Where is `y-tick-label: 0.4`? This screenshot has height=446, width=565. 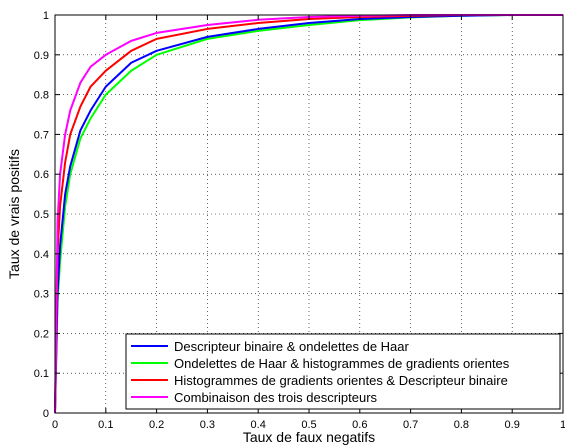 y-tick-label: 0.4 is located at coordinates (41, 255).